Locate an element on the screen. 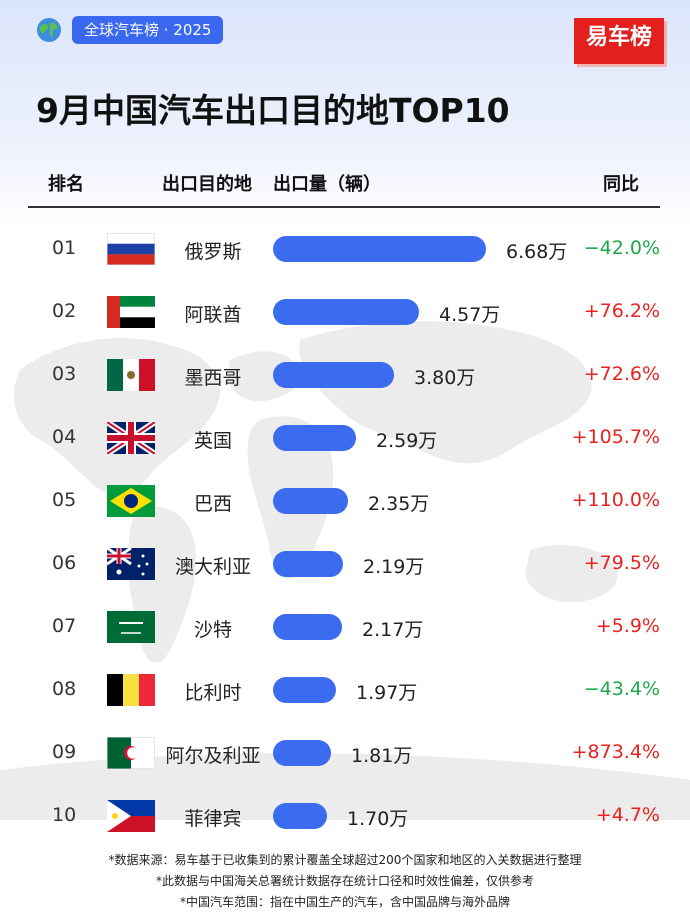 The width and height of the screenshot is (690, 920). uk-flag-icon is located at coordinates (131, 438).